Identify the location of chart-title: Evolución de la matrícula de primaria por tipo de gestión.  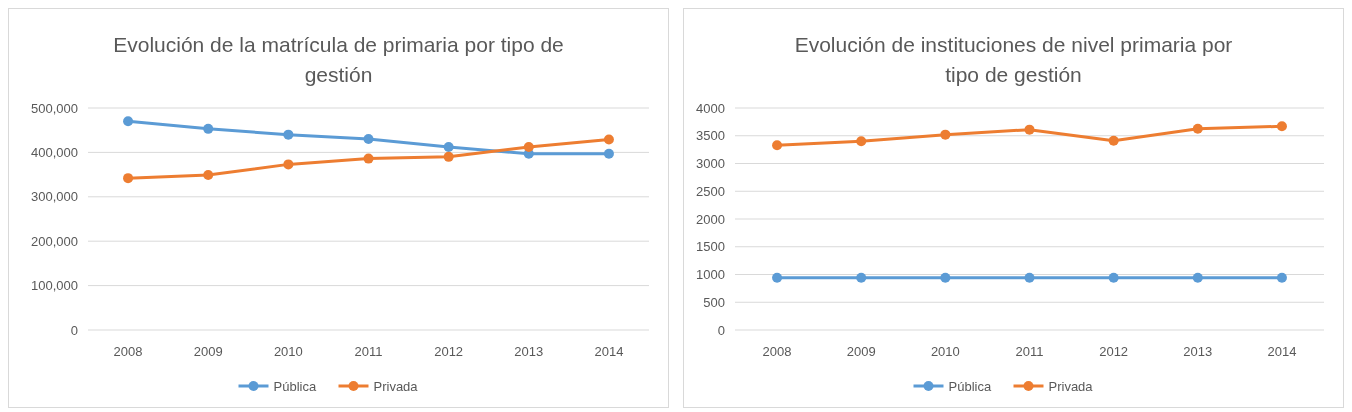
(338, 59).